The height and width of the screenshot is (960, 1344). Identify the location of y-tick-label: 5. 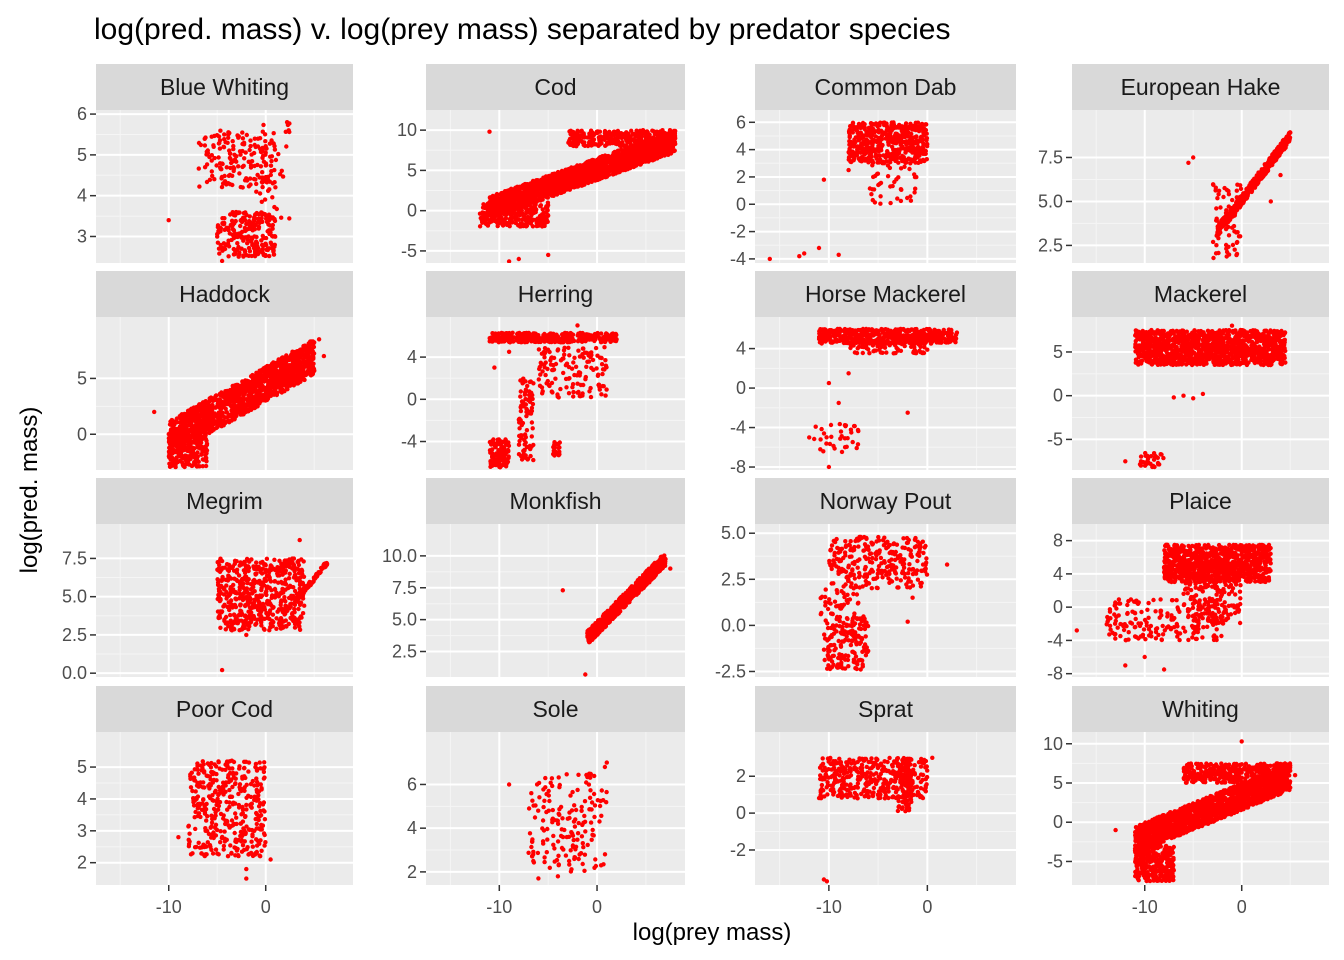
(82, 378).